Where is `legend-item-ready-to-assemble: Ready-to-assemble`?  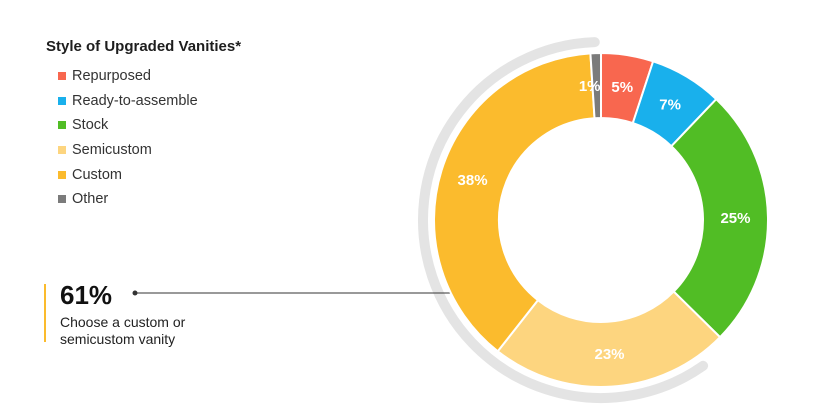 legend-item-ready-to-assemble: Ready-to-assemble is located at coordinates (128, 101).